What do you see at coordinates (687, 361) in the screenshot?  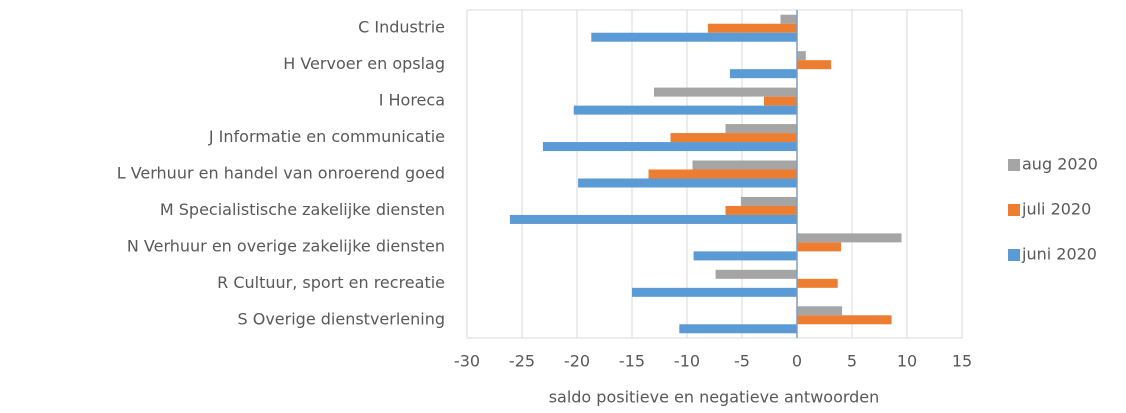 I see `x-tick-label: -10` at bounding box center [687, 361].